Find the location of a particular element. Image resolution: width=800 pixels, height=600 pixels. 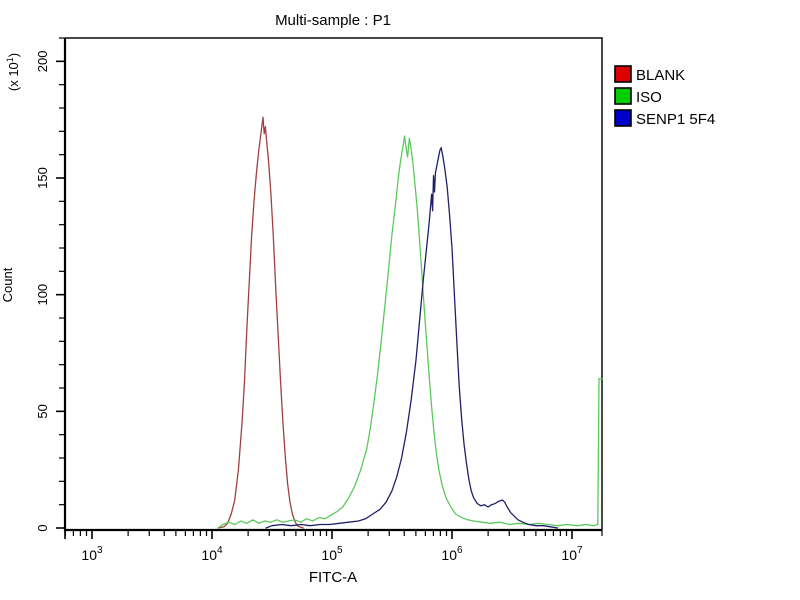

legend-swatch-iso is located at coordinates (623, 96).